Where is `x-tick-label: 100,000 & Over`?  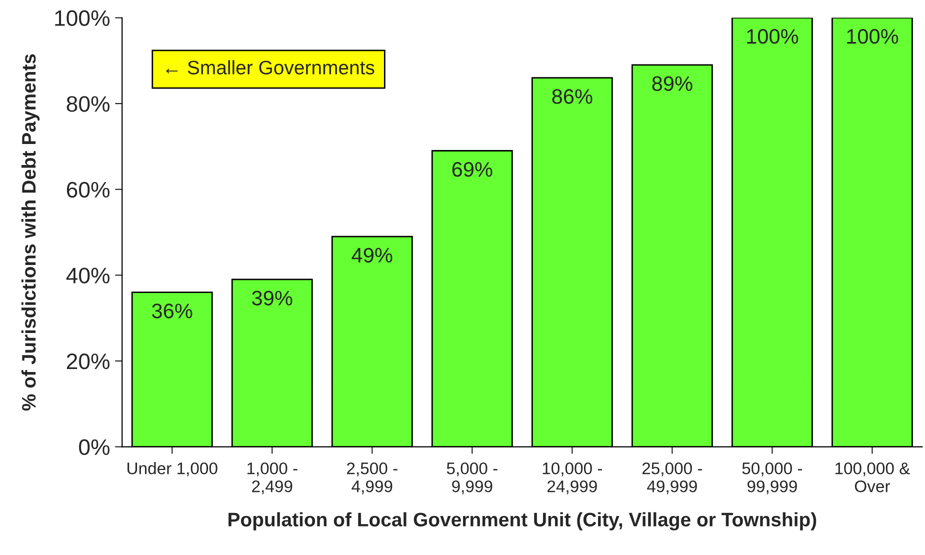 x-tick-label: 100,000 & Over is located at coordinates (872, 477).